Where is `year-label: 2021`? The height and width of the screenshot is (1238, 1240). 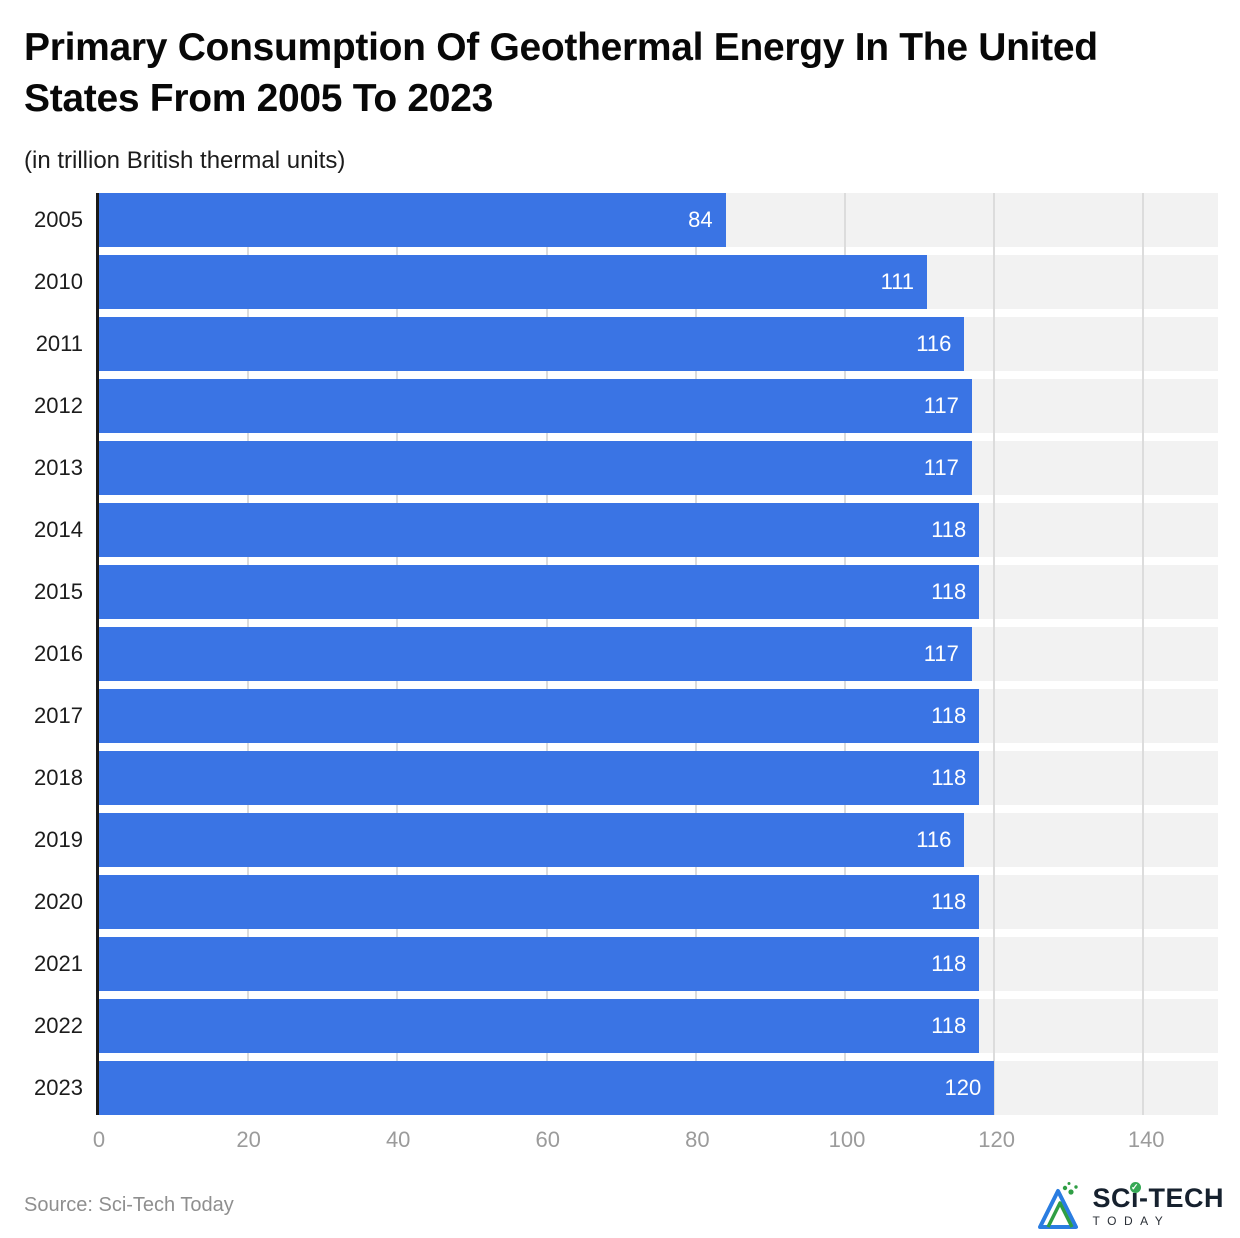
year-label: 2021 is located at coordinates (58, 963).